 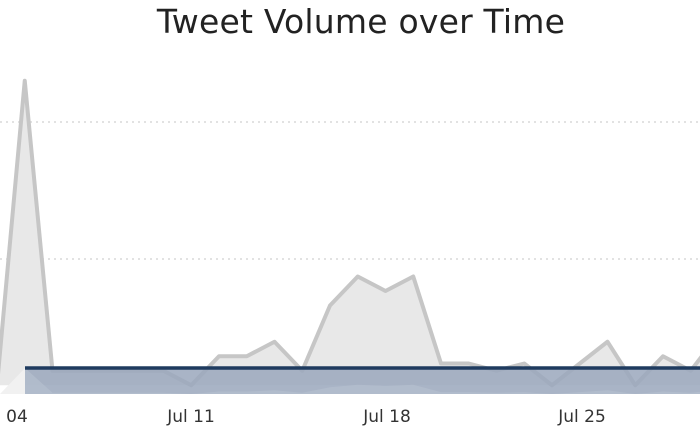 What do you see at coordinates (581, 417) in the screenshot?
I see `x-tick-label: Jul 25` at bounding box center [581, 417].